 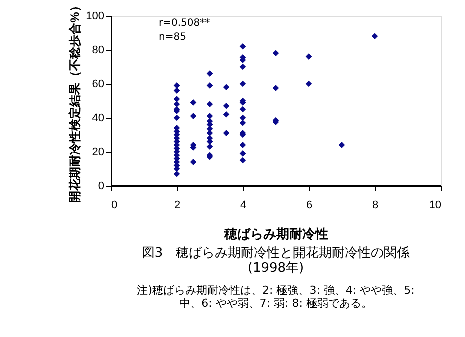 I want to click on annotation: r=0.508**, so click(x=184, y=23).